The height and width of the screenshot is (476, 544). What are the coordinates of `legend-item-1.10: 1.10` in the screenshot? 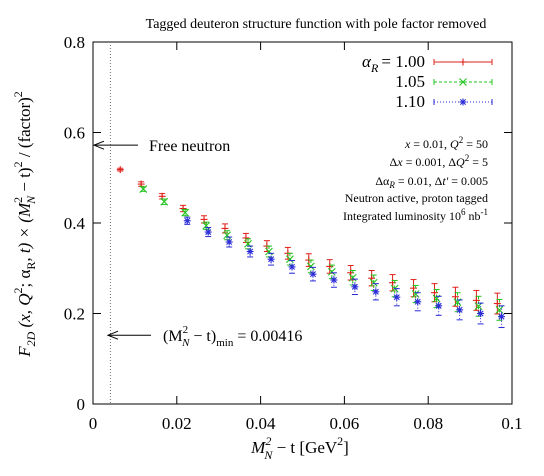 It's located at (444, 101).